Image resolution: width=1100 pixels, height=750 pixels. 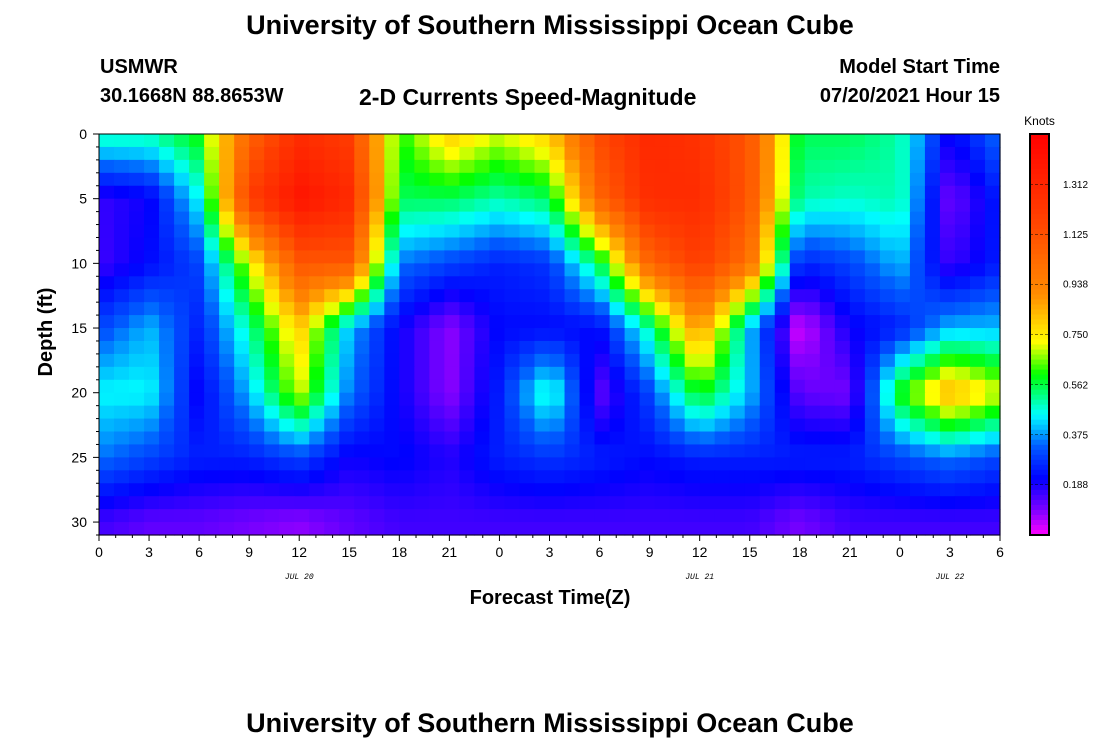 I want to click on x-tick-label: 18, so click(x=800, y=552).